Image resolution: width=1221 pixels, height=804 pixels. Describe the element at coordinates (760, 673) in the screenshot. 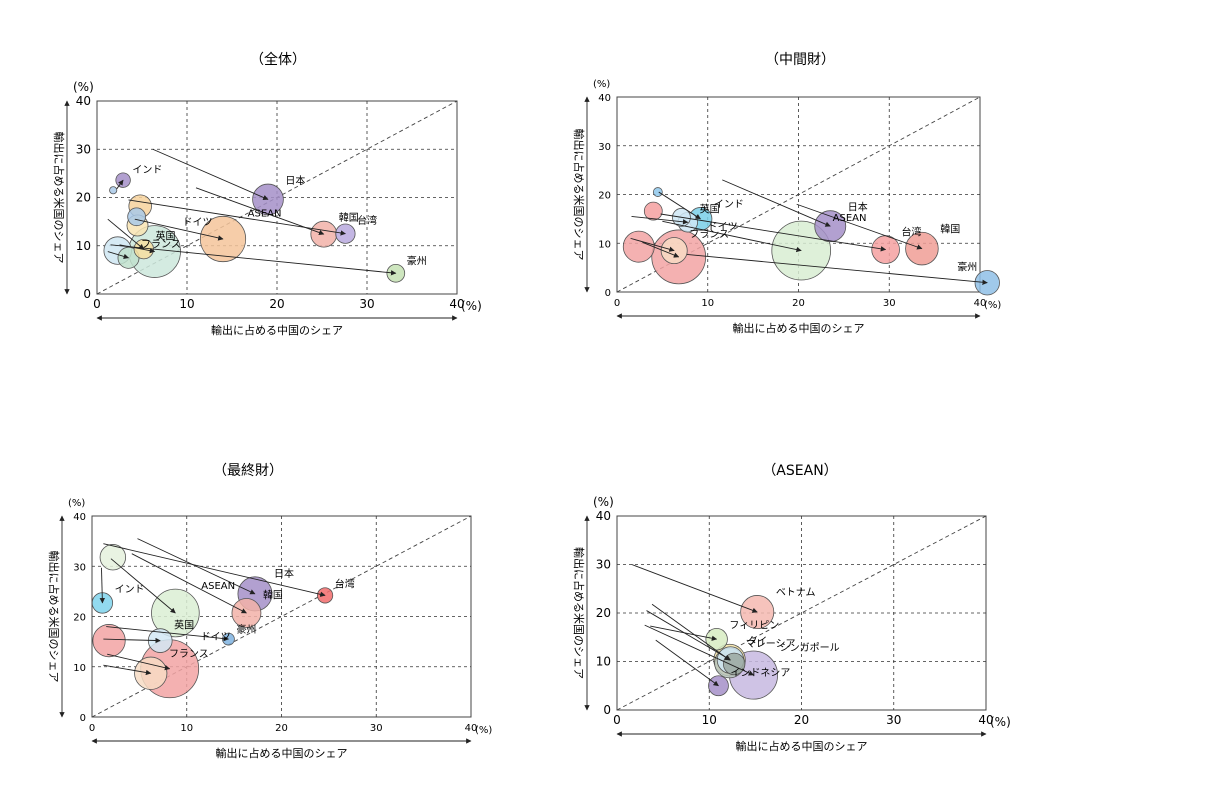

I see `series-label: インドネシア` at that location.